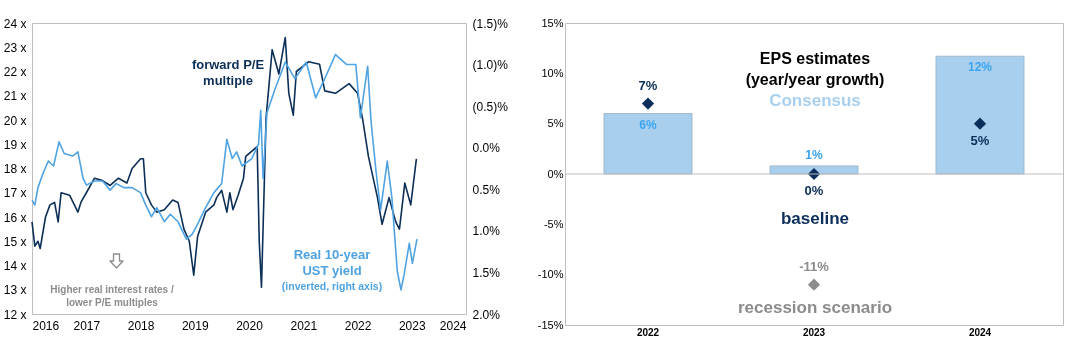 The image size is (1080, 341). I want to click on data-label: 1%, so click(814, 154).